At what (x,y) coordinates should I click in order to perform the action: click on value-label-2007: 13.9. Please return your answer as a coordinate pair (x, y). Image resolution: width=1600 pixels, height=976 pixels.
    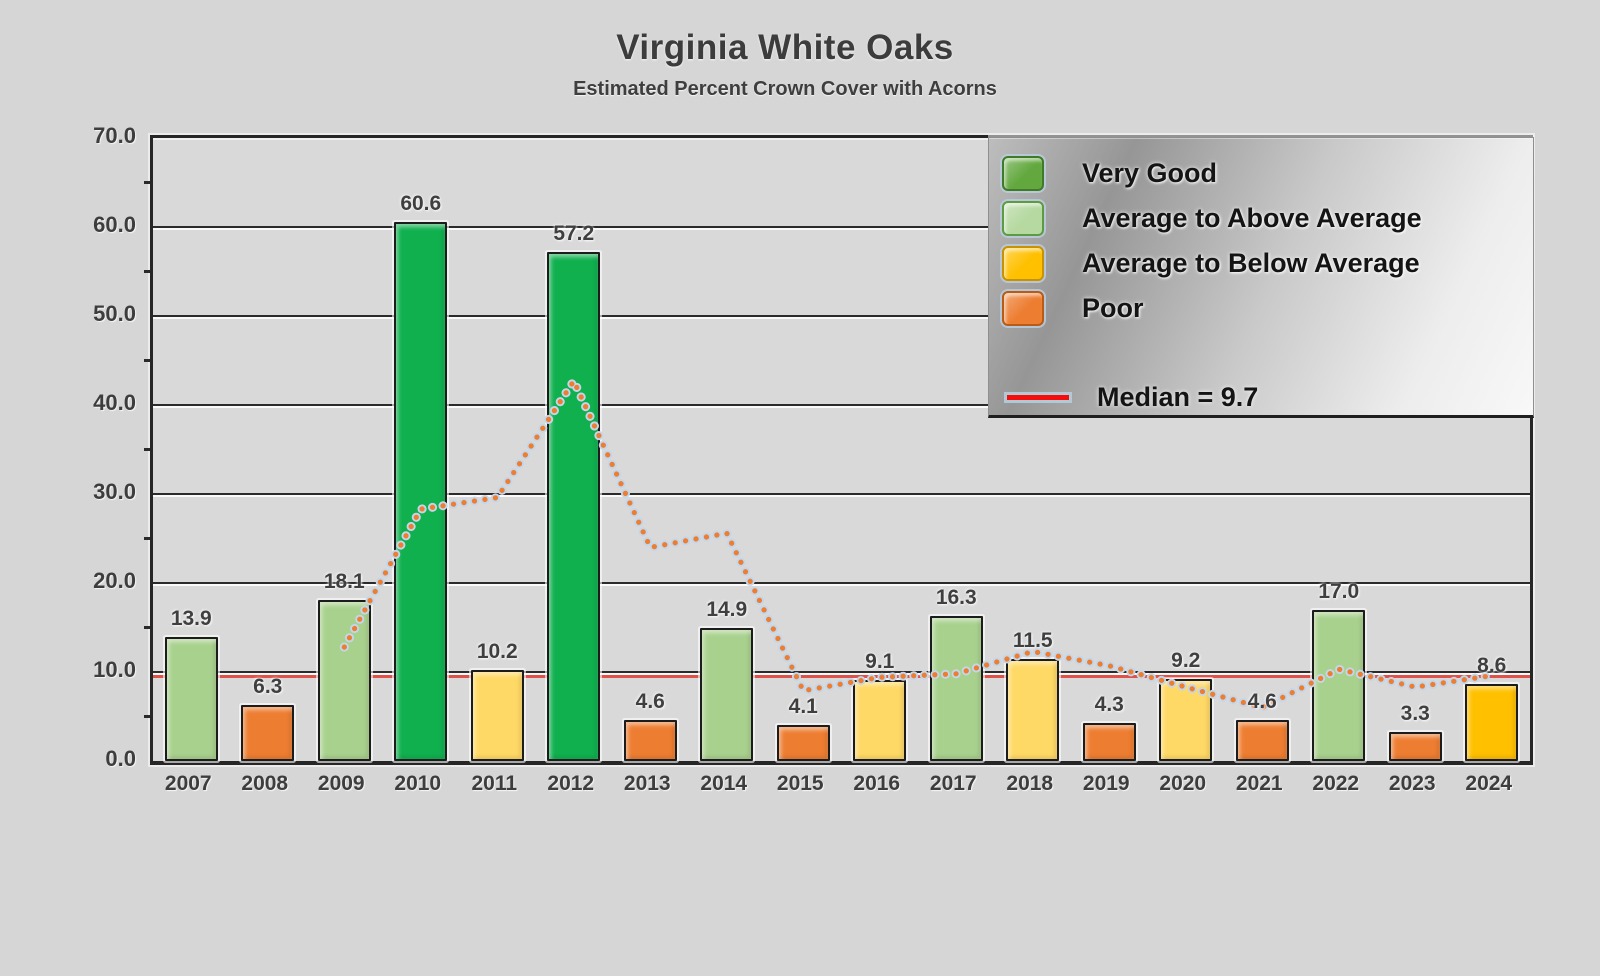
    Looking at the image, I should click on (191, 619).